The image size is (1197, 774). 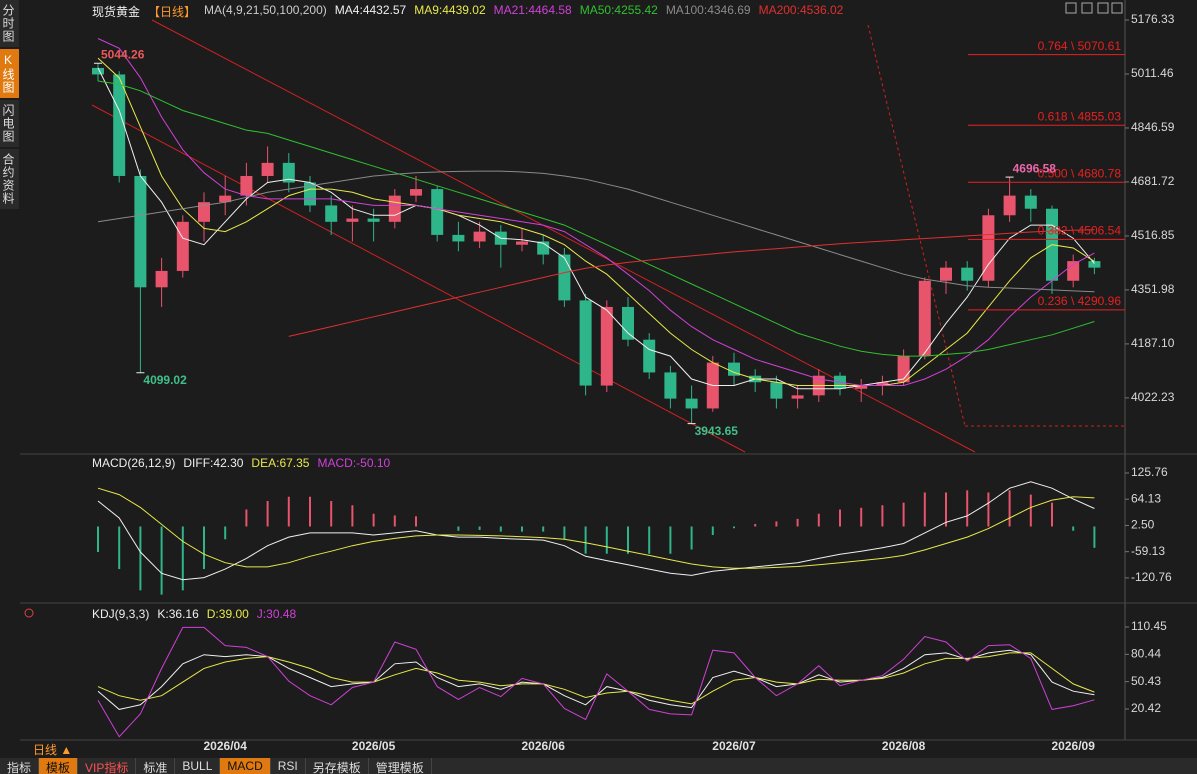 What do you see at coordinates (1080, 46) in the screenshot?
I see `fib-label: 0.764 \ 5070.61` at bounding box center [1080, 46].